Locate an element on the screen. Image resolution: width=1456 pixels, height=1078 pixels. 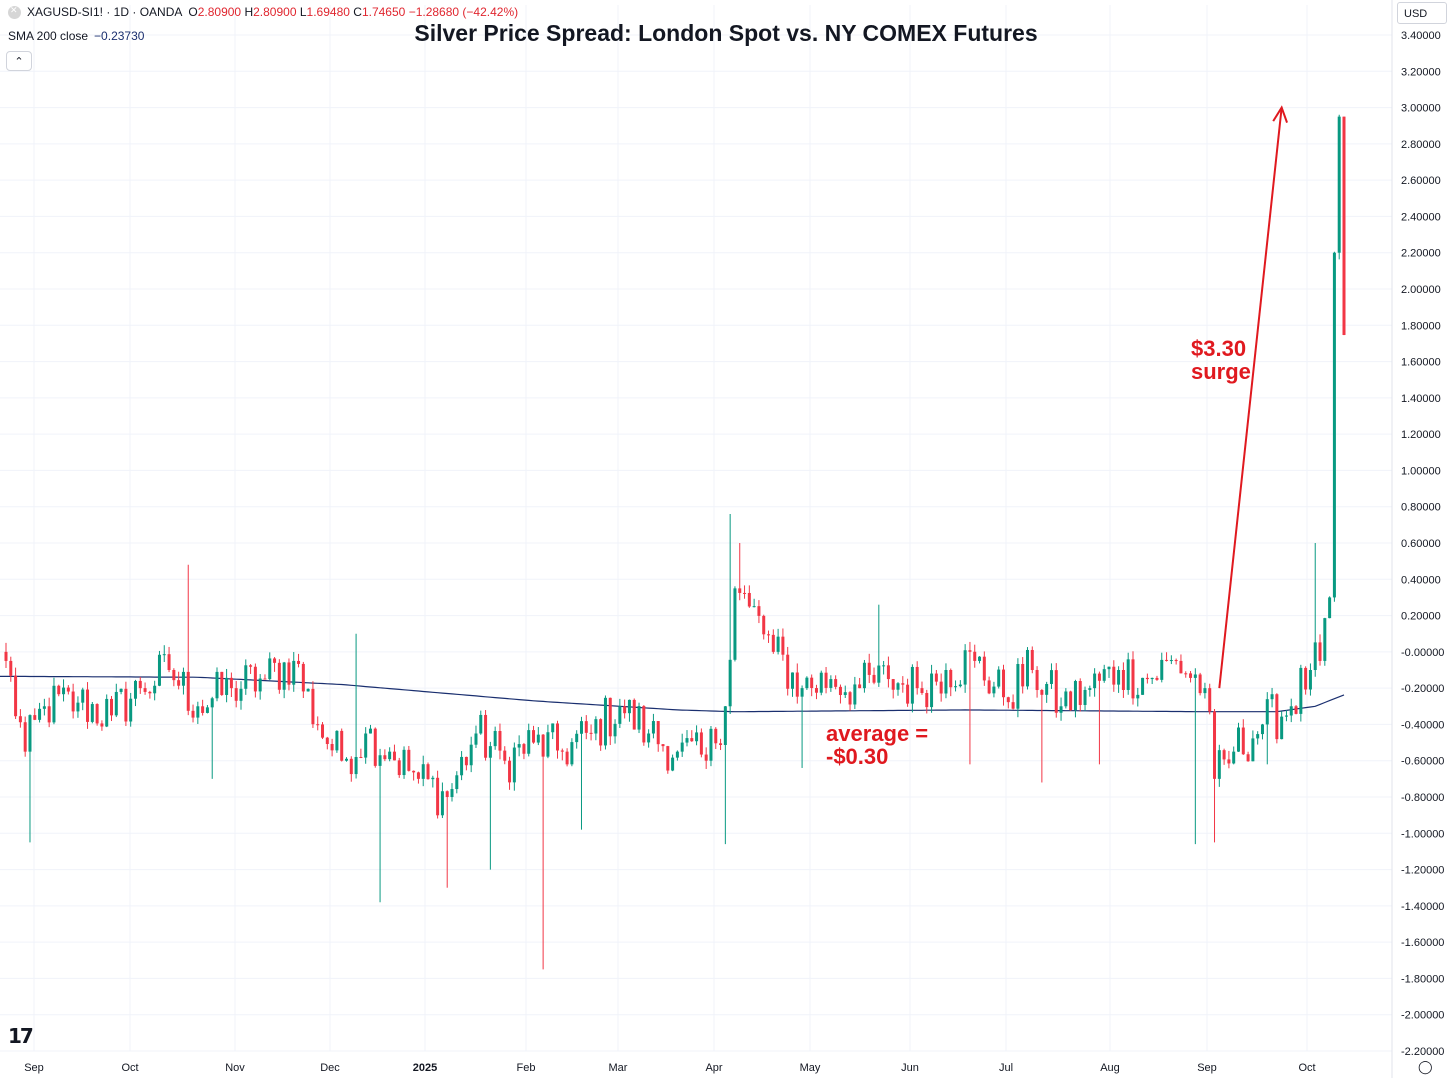
settings-icon: ◯ is located at coordinates (1425, 1066).